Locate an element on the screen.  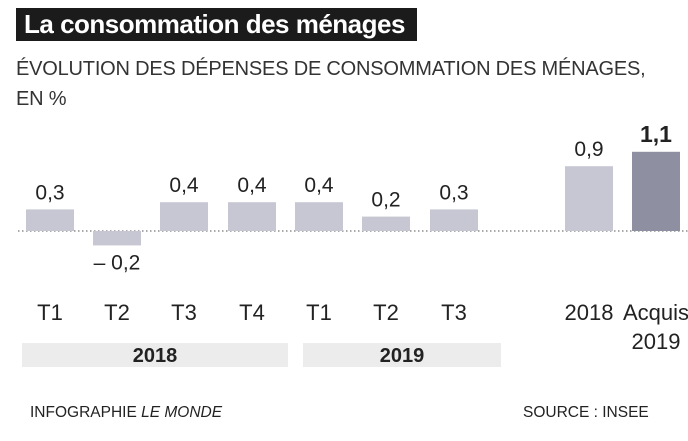
category-label-2: T2 is located at coordinates (117, 312).